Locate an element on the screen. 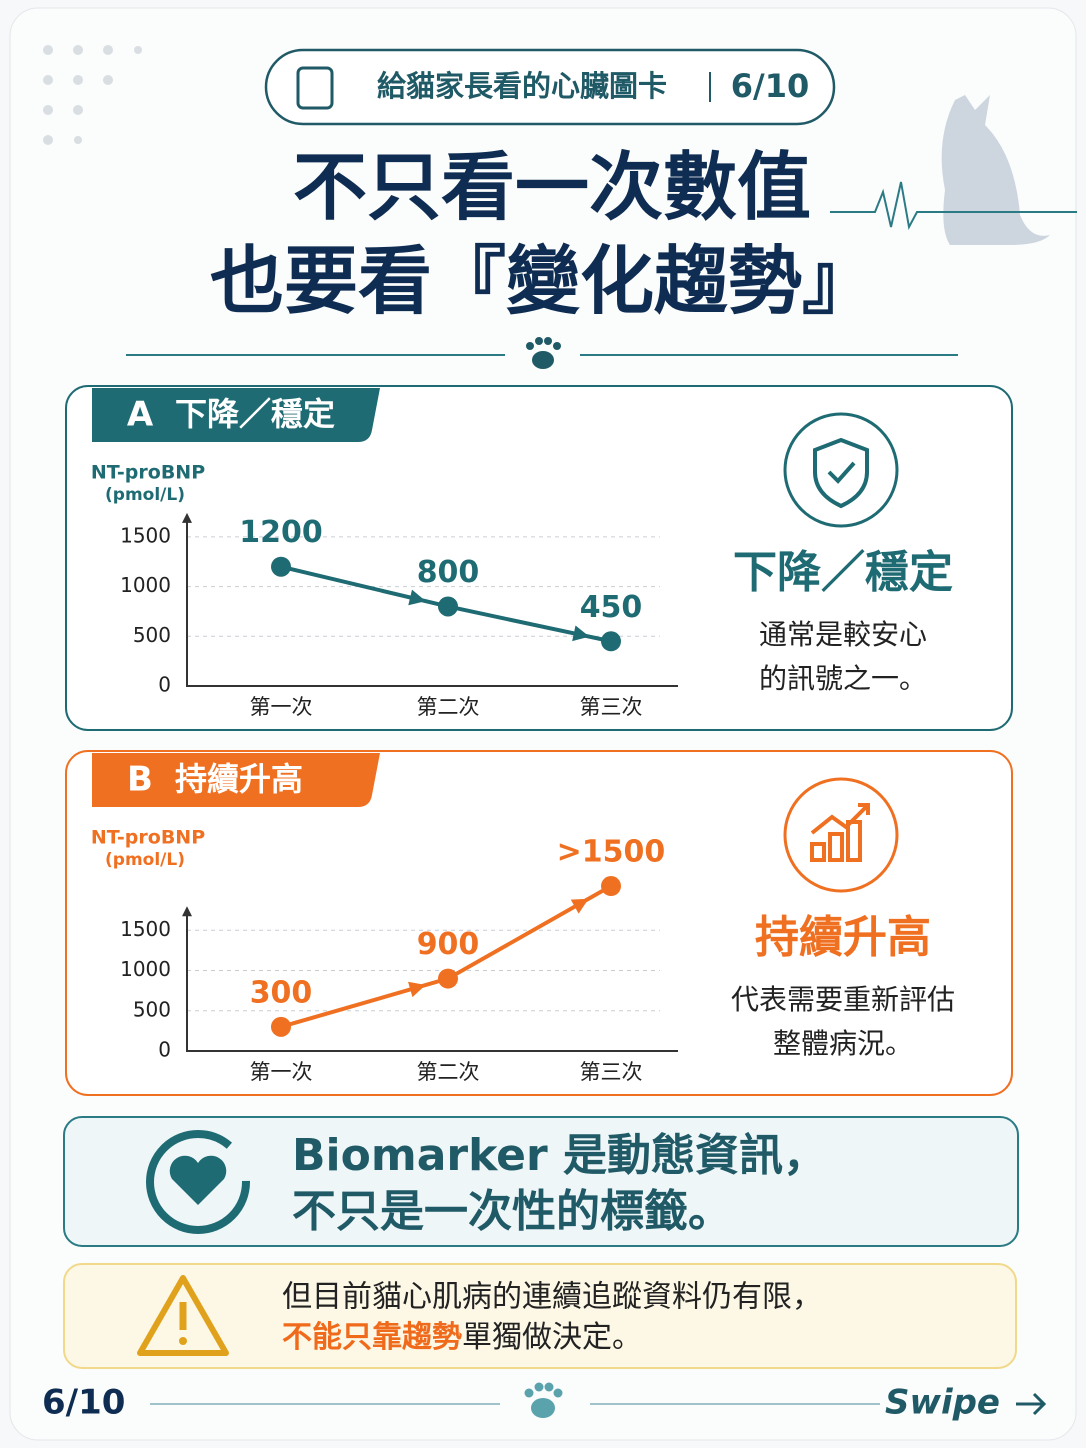 Image resolution: width=1086 pixels, height=1448 pixels. panel-tag-letter: A is located at coordinates (140, 415).